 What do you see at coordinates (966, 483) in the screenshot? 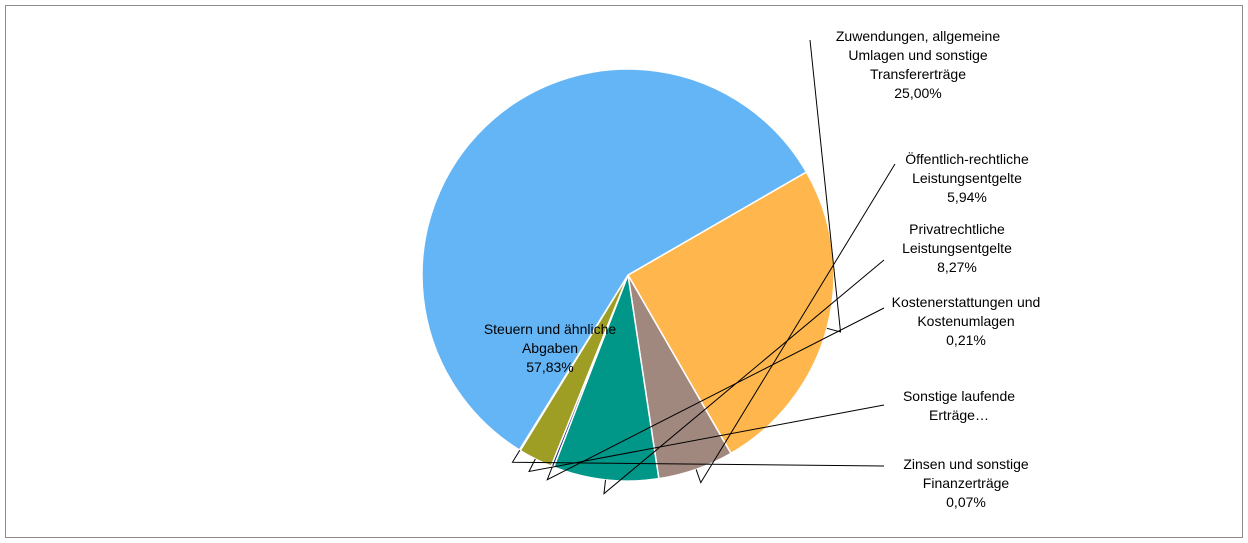
I see `slice-label-5: Zinsen und sonstige Finanzerträge 0,07%` at bounding box center [966, 483].